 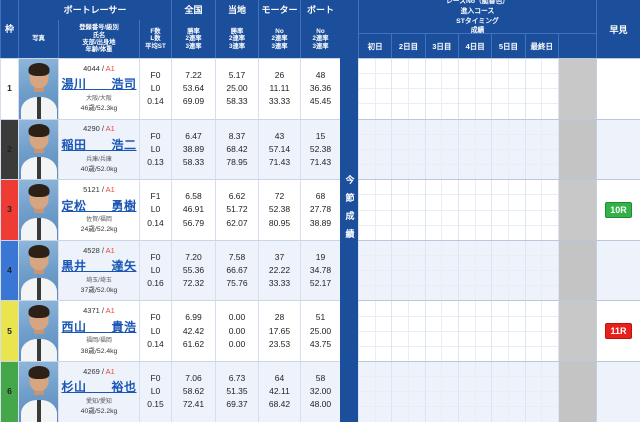 I want to click on motor-cell: 43 57.14 71.43, so click(x=279, y=149).